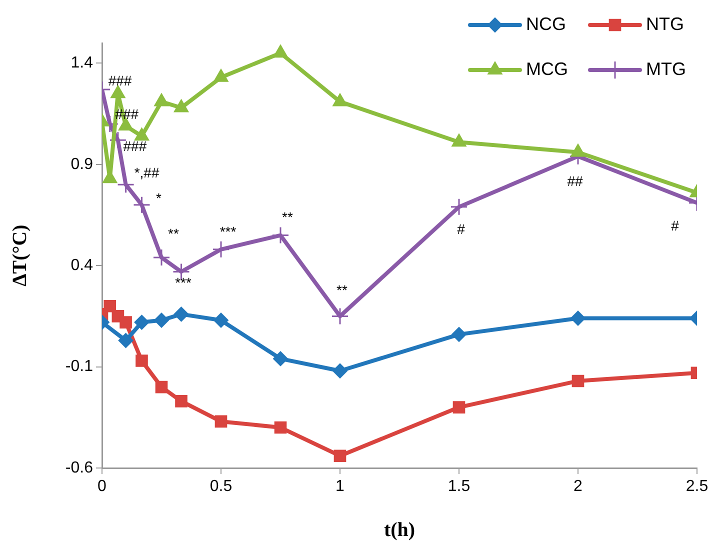 The width and height of the screenshot is (715, 547). I want to click on y-axis-title: ΔT(°C), so click(20, 255).